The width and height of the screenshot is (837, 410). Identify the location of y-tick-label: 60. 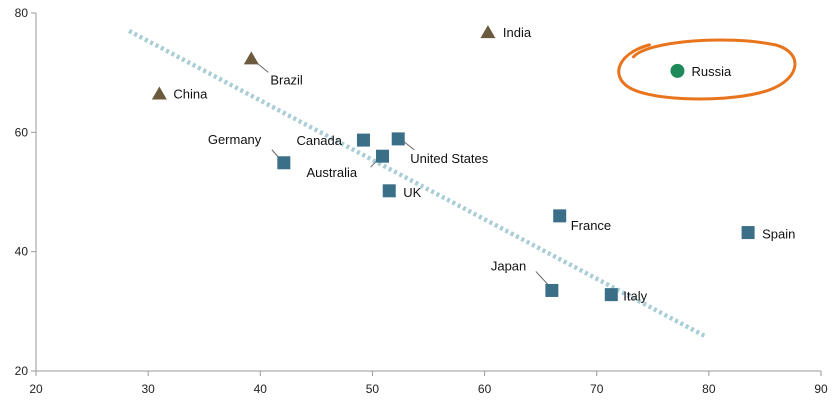
(22, 132).